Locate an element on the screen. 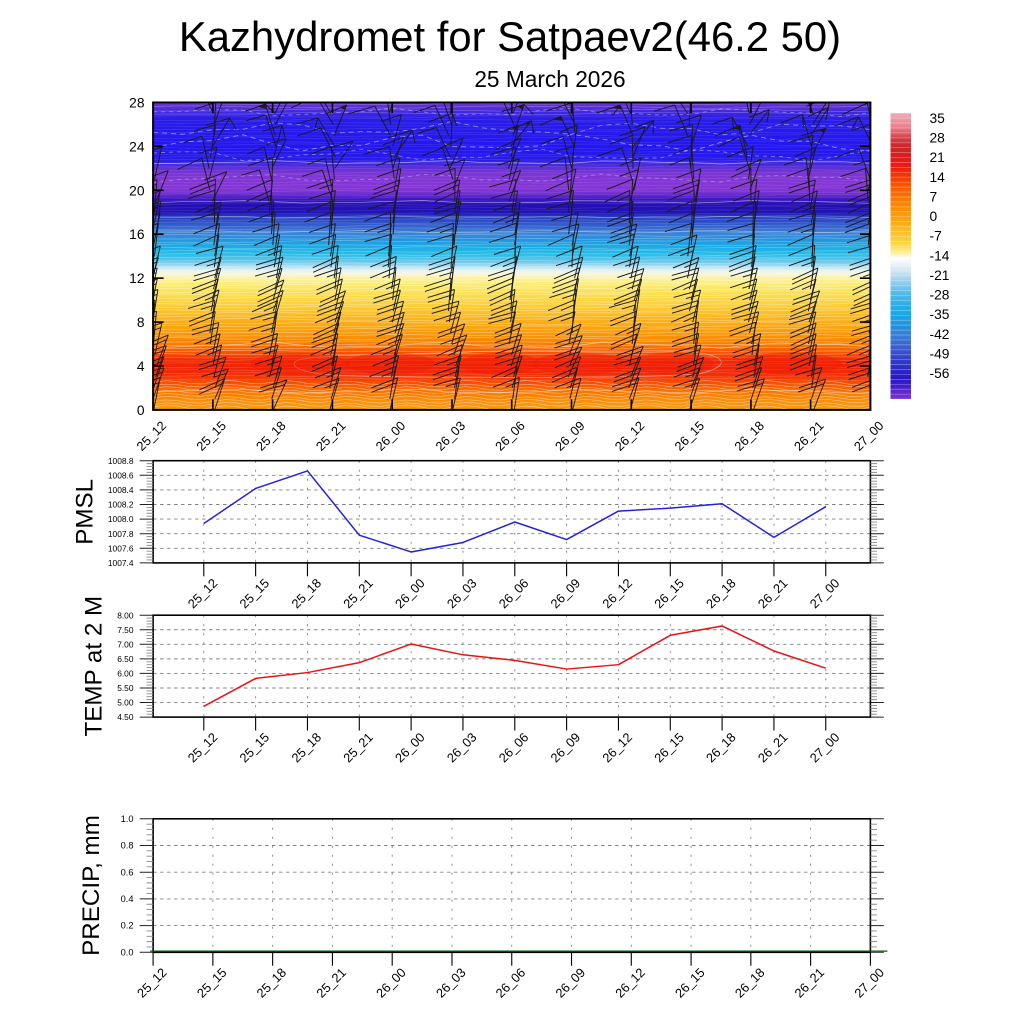 This screenshot has width=1024, height=1024. svg-text: -14 is located at coordinates (940, 255).